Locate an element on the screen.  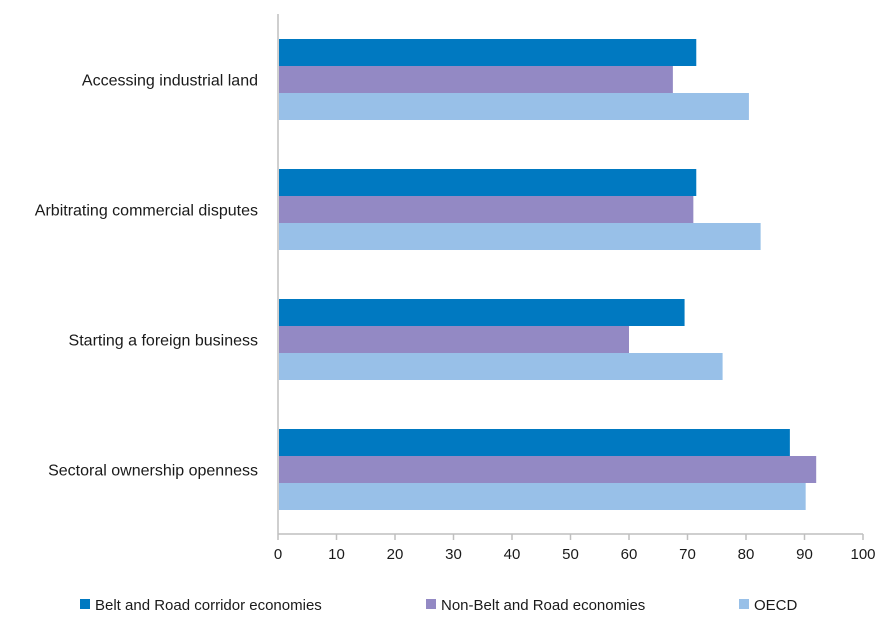
legend-label: OECD is located at coordinates (776, 605).